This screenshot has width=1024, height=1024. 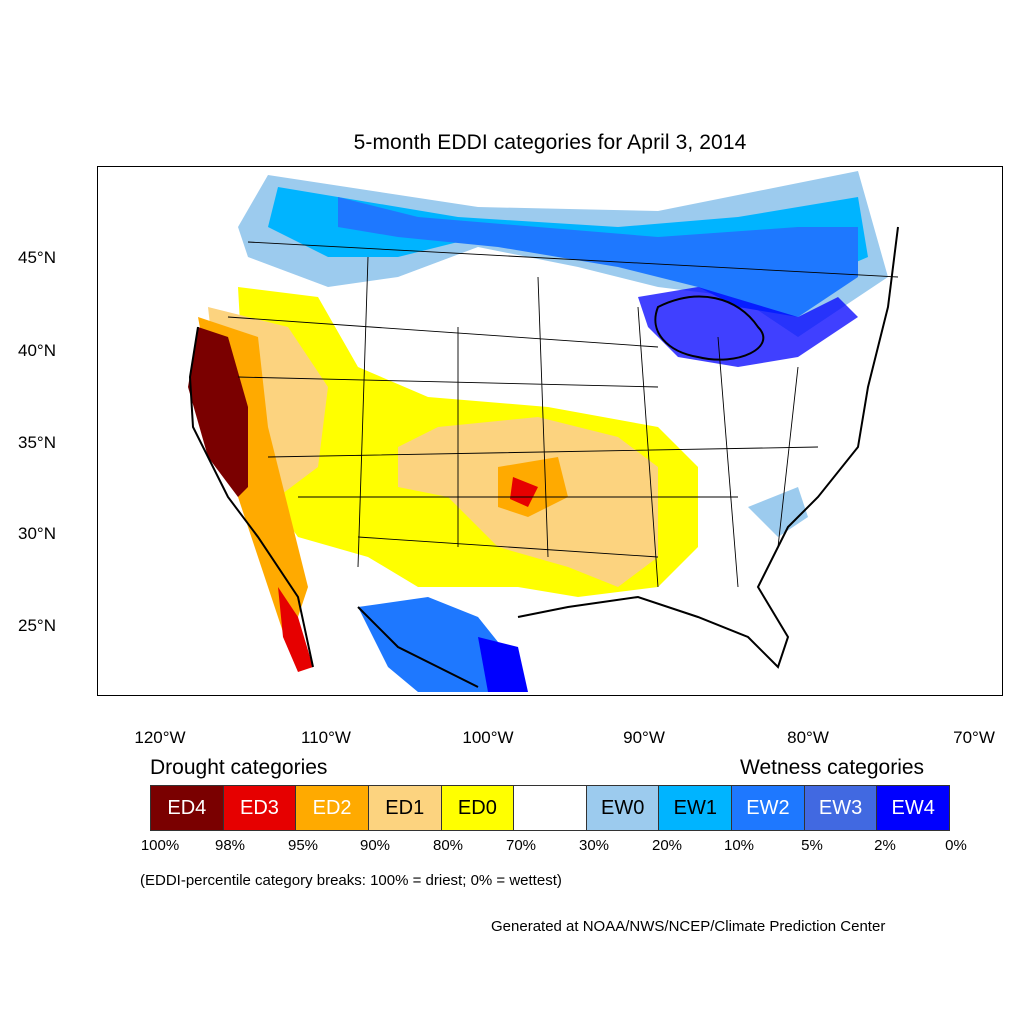 I want to click on legend-box-ed0: ED0, so click(x=478, y=808).